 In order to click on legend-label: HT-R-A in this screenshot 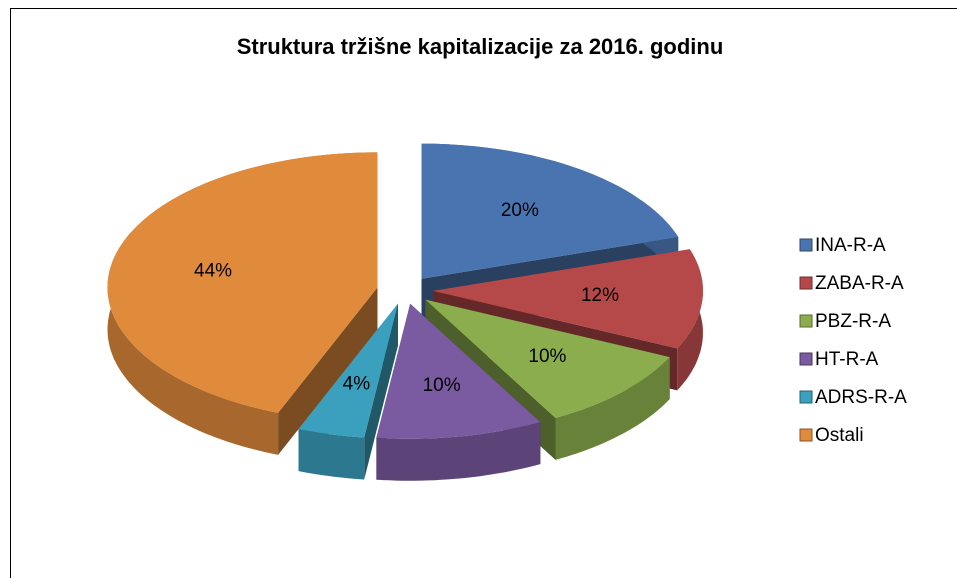, I will do `click(847, 359)`.